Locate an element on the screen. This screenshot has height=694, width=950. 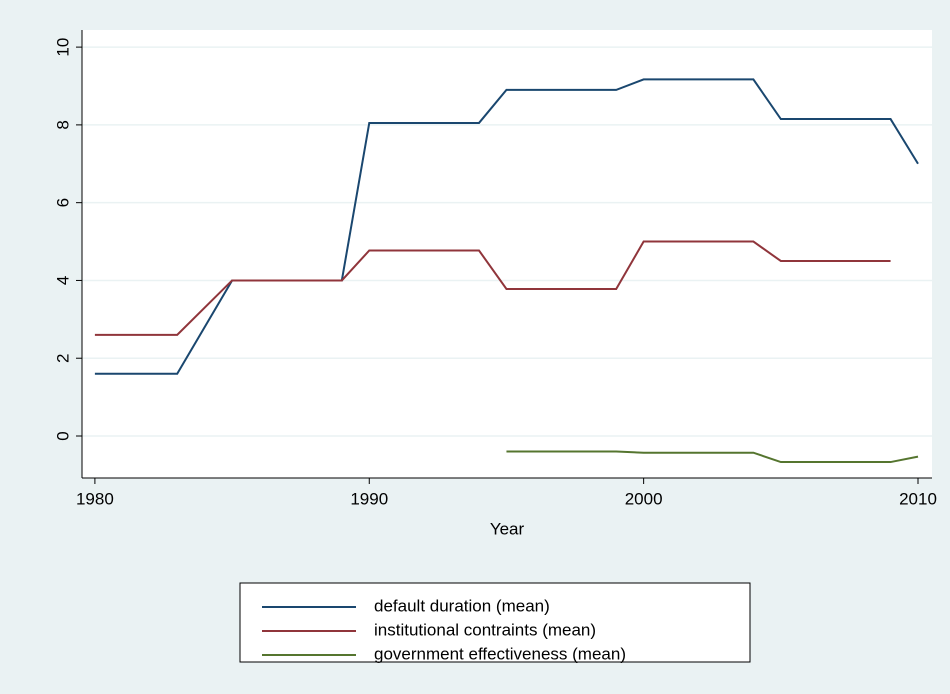
x-tick-label: 1980 is located at coordinates (95, 498).